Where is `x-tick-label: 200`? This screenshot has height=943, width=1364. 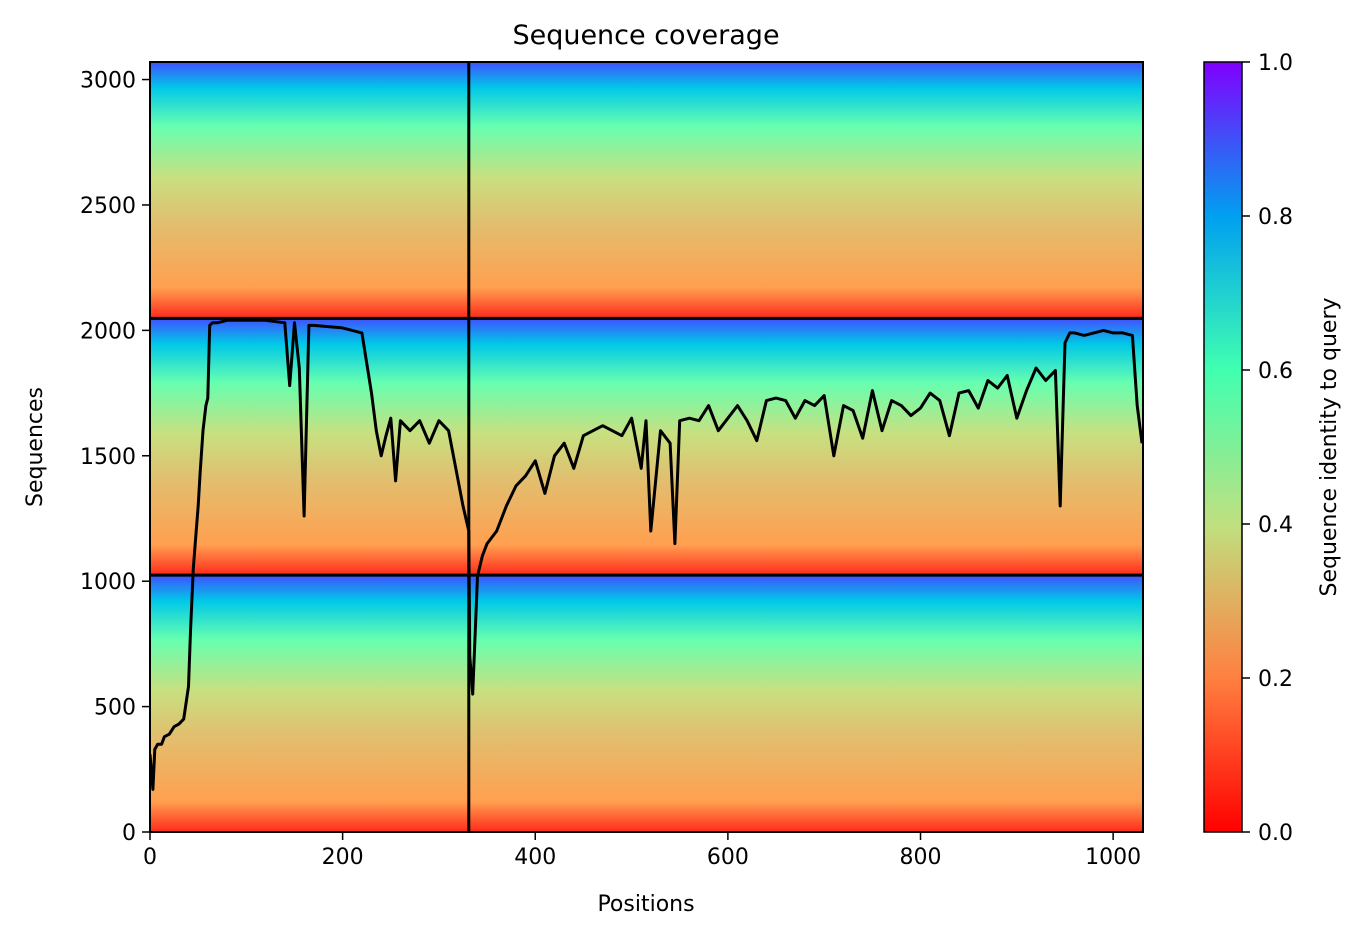 x-tick-label: 200 is located at coordinates (343, 857).